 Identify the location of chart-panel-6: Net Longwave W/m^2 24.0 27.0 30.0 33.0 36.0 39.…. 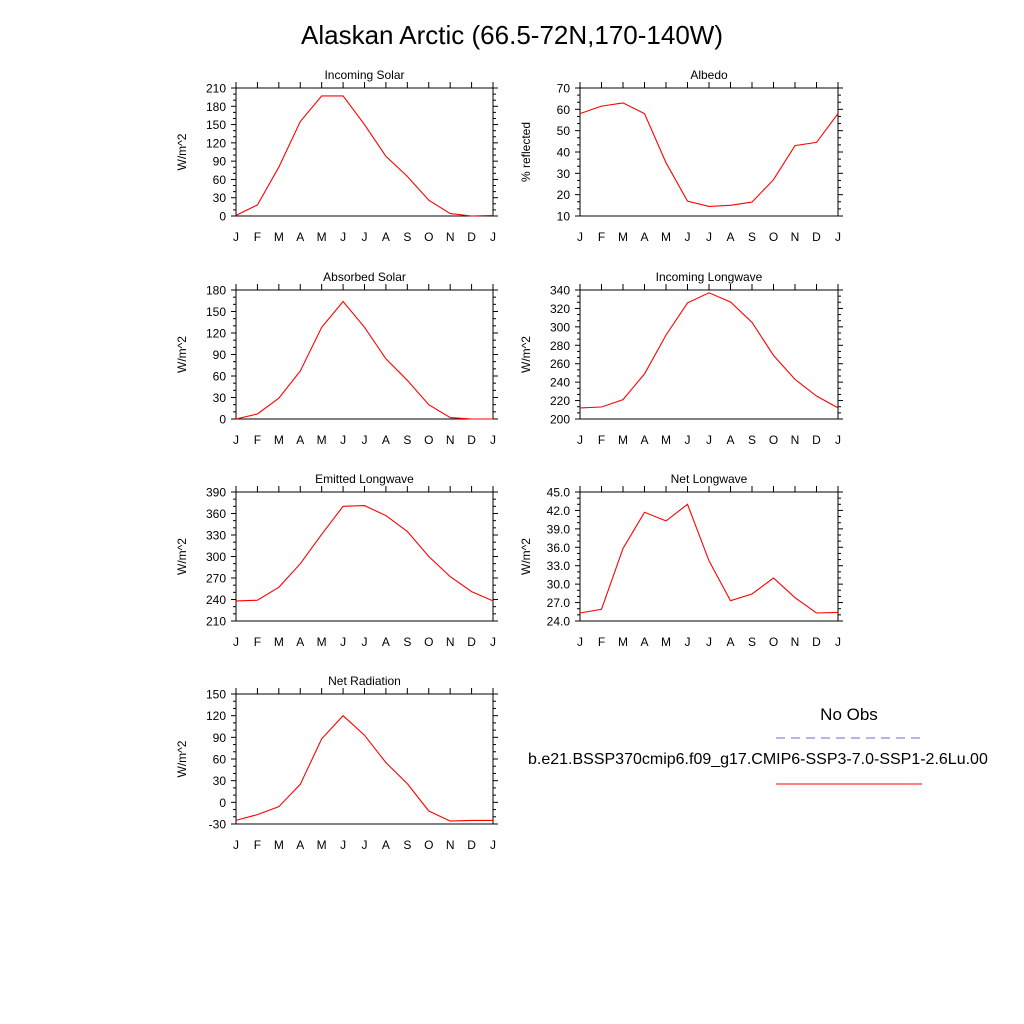
(681, 560).